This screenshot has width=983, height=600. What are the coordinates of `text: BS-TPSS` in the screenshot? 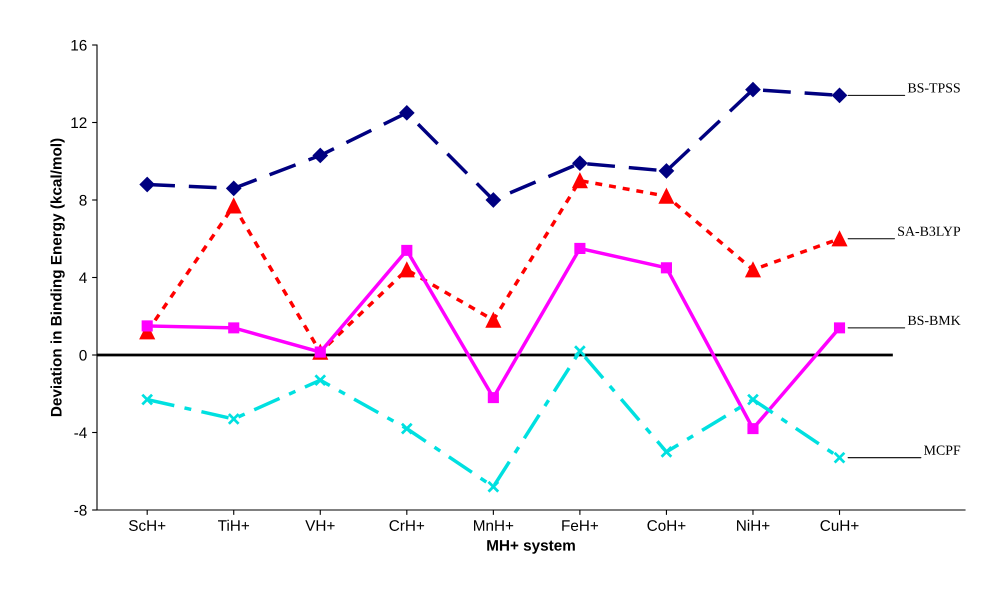 It's located at (934, 88).